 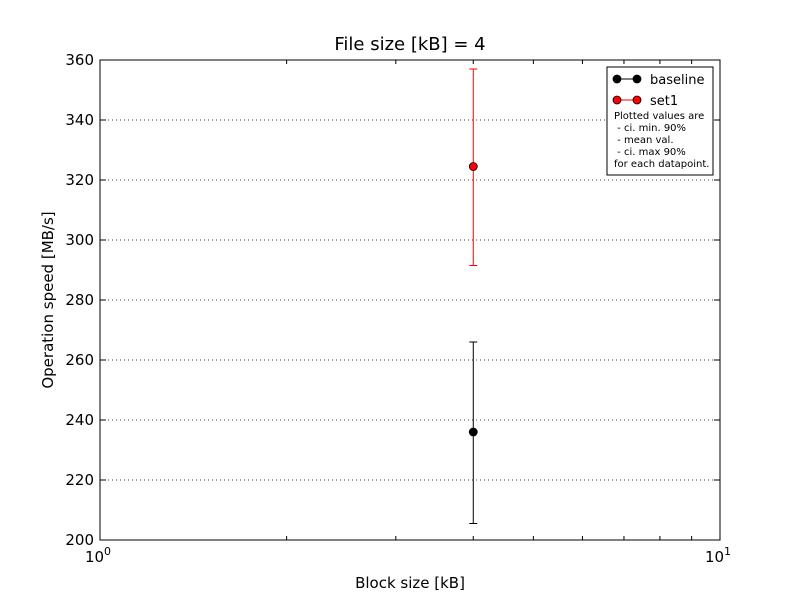 What do you see at coordinates (79, 420) in the screenshot?
I see `y-tick-label: 240` at bounding box center [79, 420].